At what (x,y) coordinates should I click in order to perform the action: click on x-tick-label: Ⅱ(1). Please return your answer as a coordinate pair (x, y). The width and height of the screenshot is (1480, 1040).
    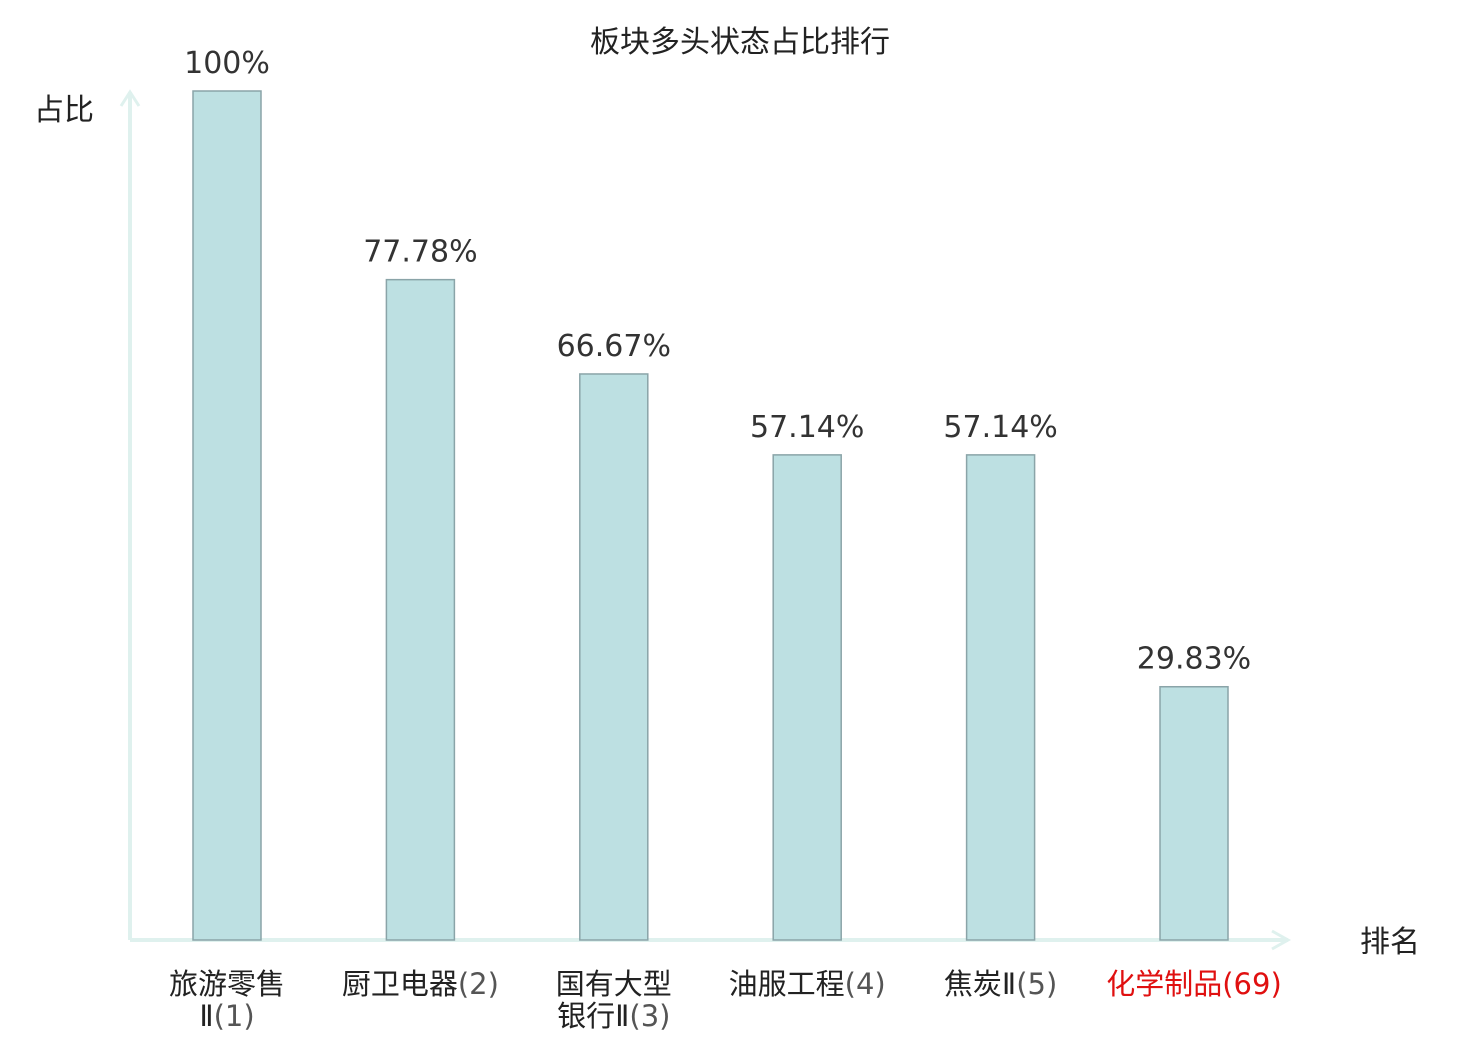
    Looking at the image, I should click on (226, 1016).